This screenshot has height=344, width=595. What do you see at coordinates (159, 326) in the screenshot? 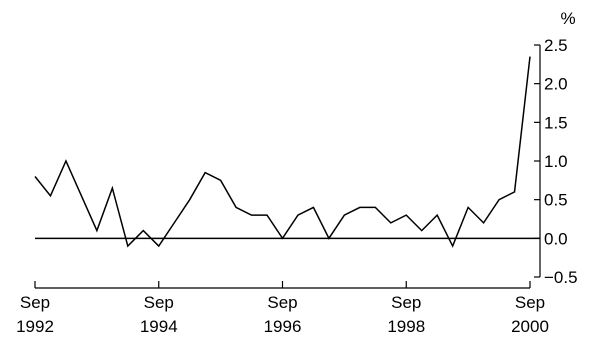
I see `x-tick-label-year: 1994` at bounding box center [159, 326].